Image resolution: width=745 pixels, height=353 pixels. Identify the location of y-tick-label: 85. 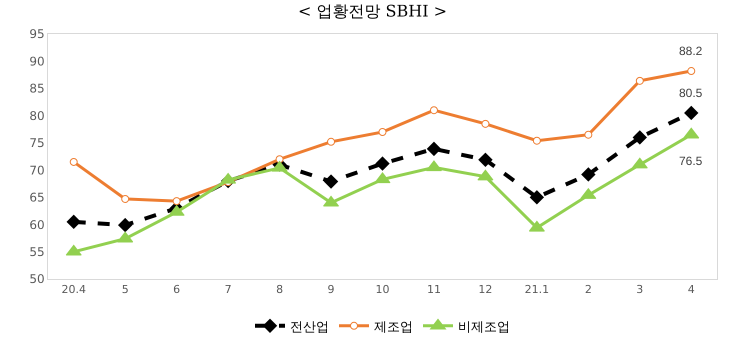
(37, 89).